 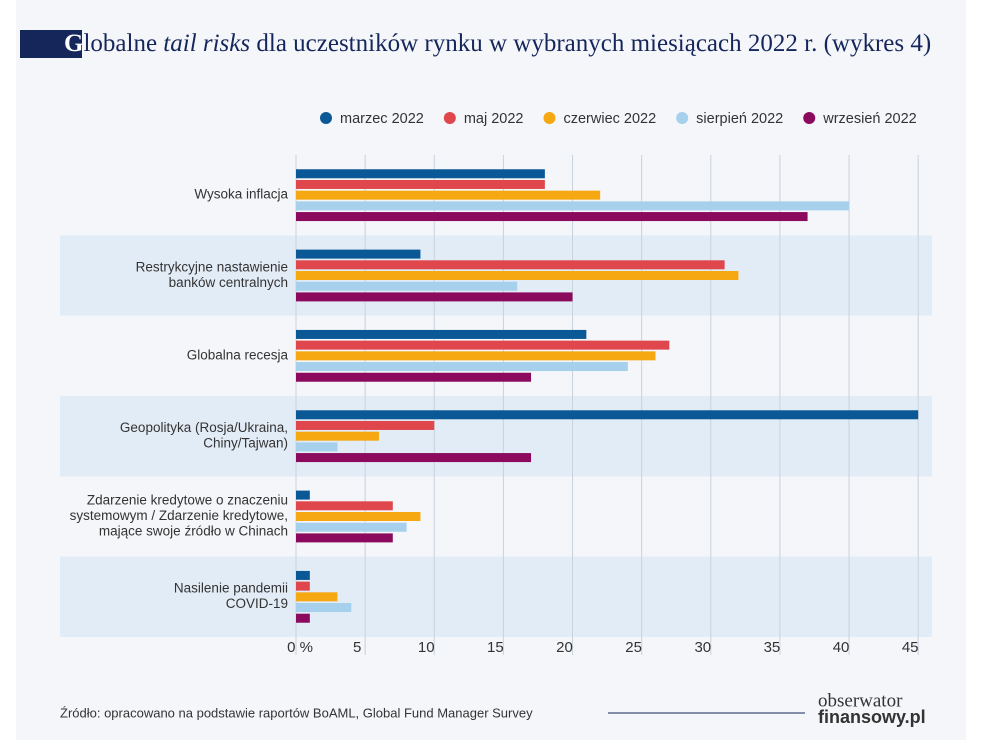 I want to click on title-block, so click(x=51, y=44).